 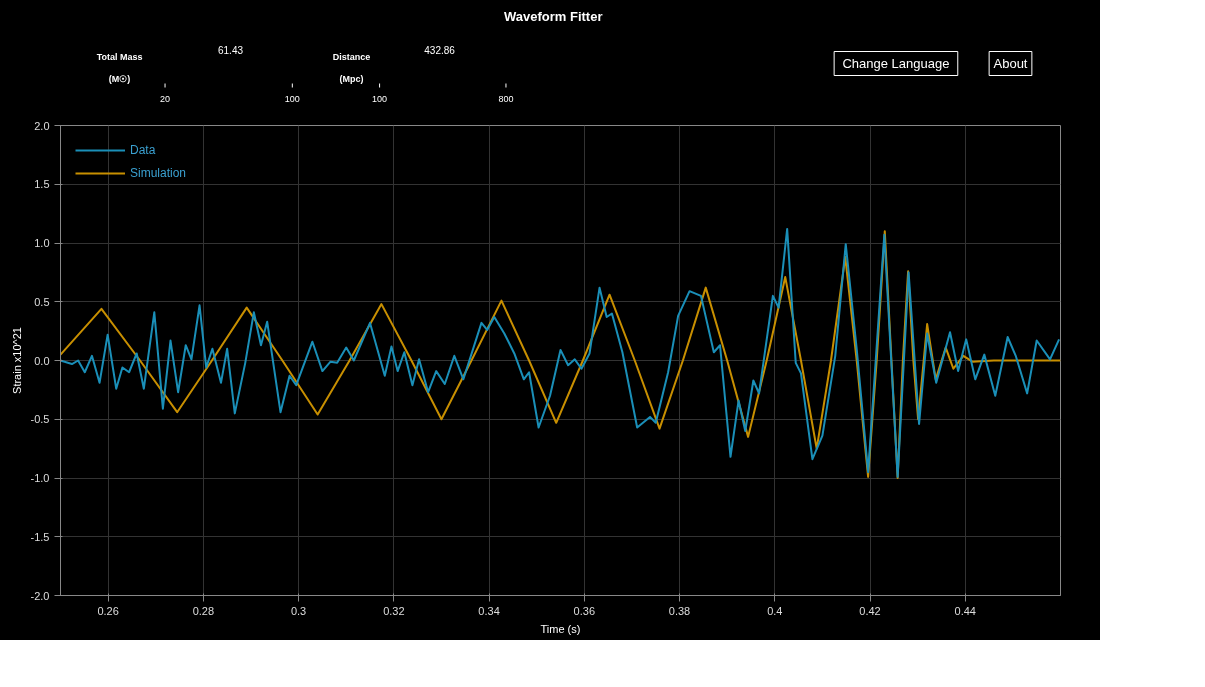 What do you see at coordinates (506, 98) in the screenshot?
I see `text: 800` at bounding box center [506, 98].